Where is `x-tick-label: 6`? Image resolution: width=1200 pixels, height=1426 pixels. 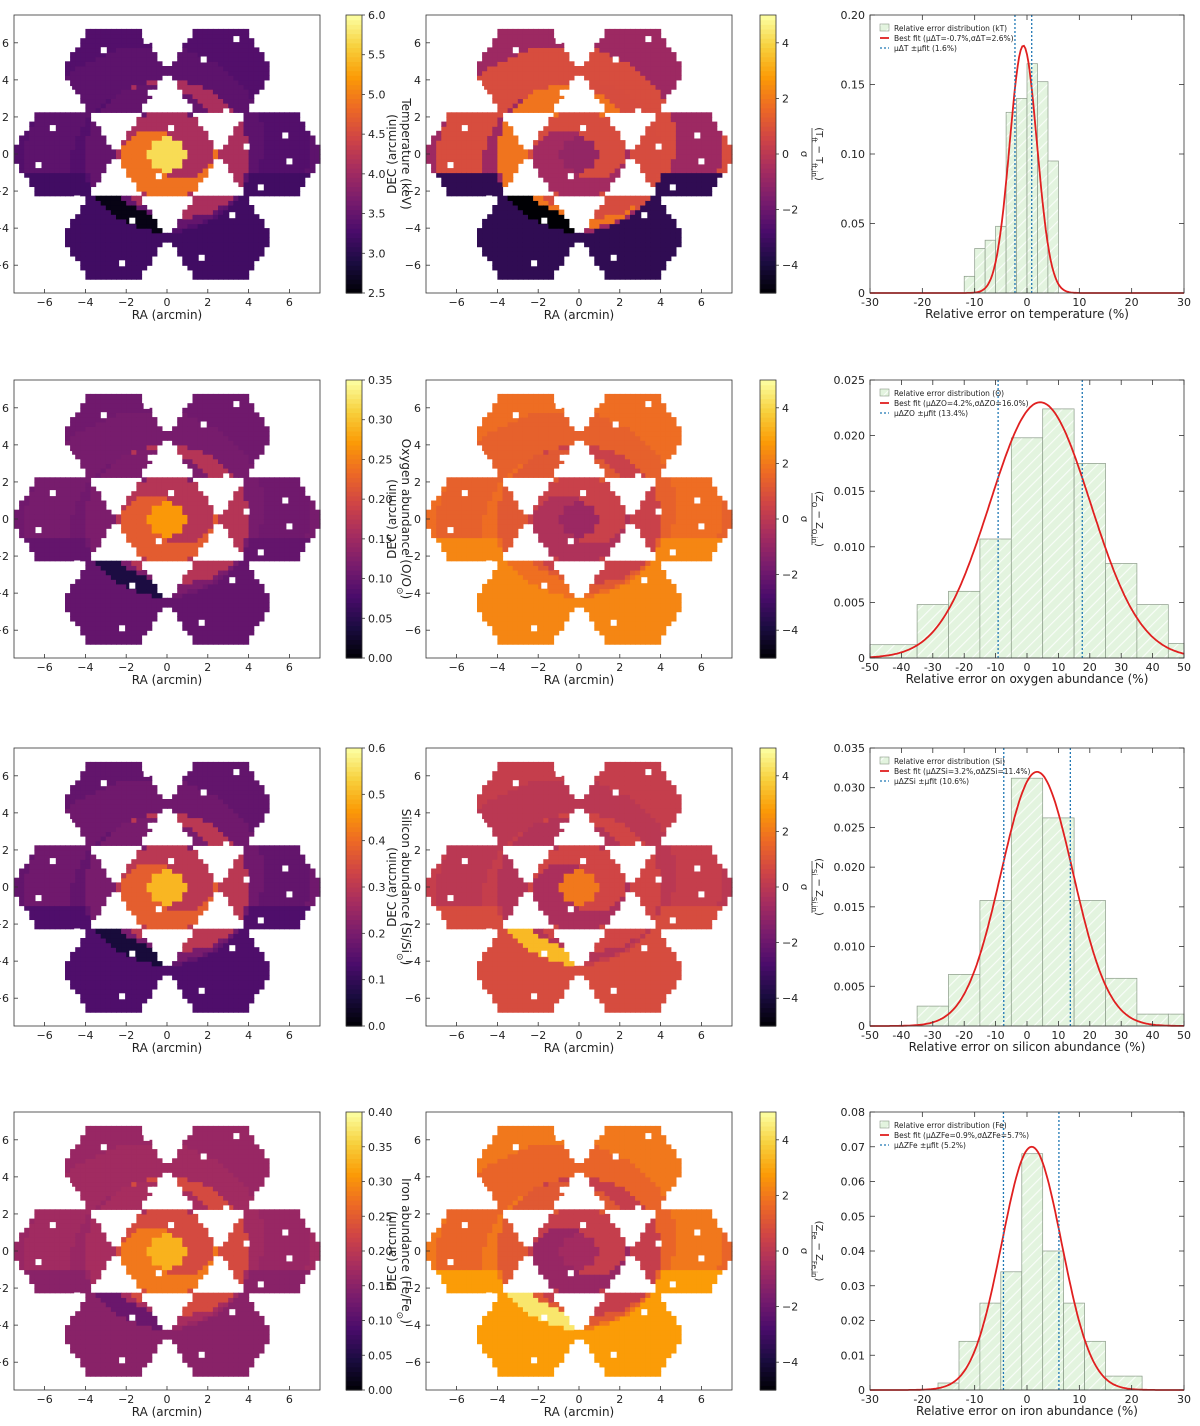
x-tick-label: 6 is located at coordinates (289, 302).